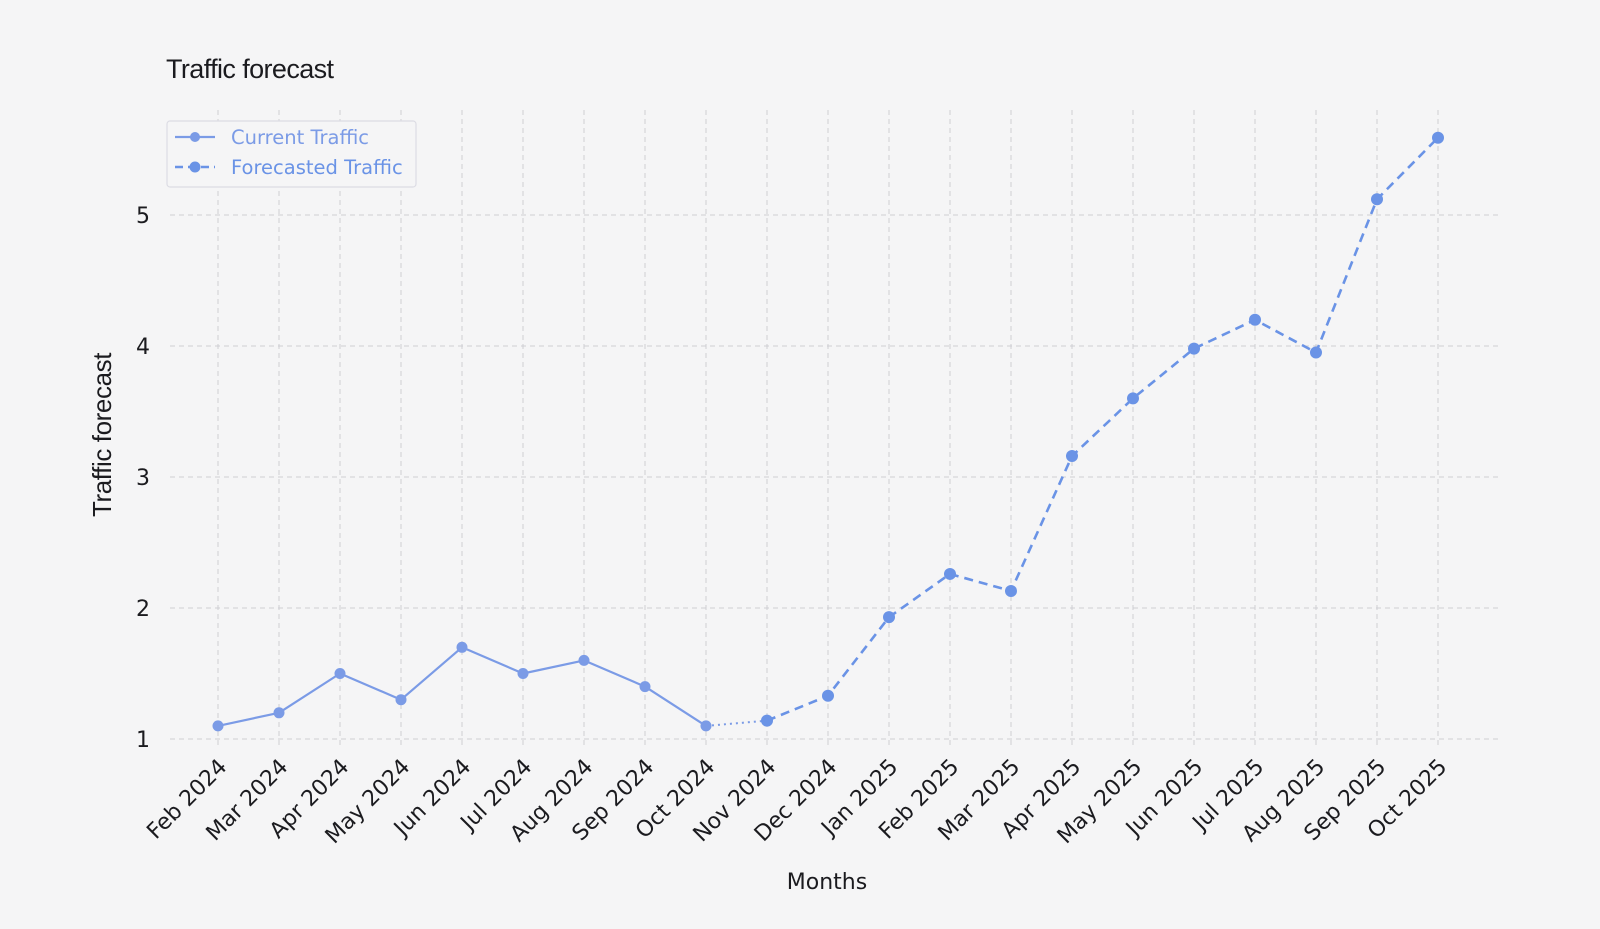  What do you see at coordinates (827, 882) in the screenshot?
I see `x-axis-label: Months` at bounding box center [827, 882].